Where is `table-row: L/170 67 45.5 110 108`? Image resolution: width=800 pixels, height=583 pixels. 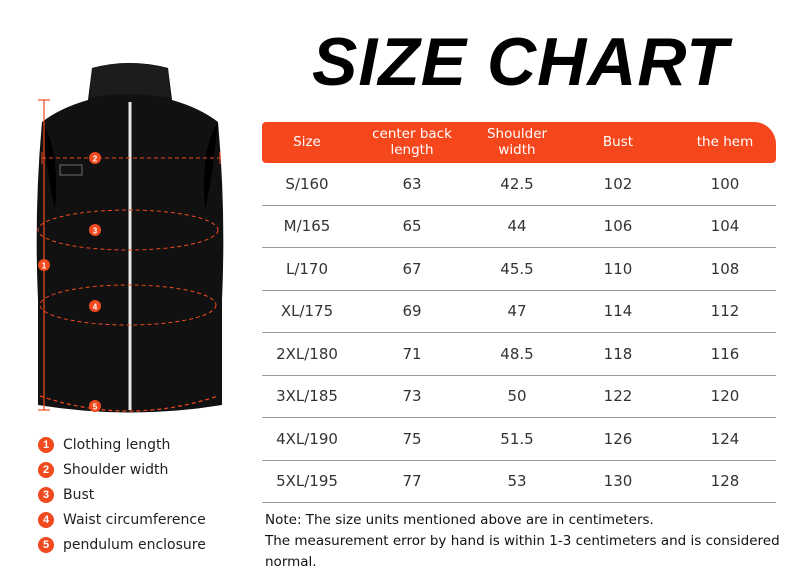
table-row: L/170 67 45.5 110 108 is located at coordinates (519, 269).